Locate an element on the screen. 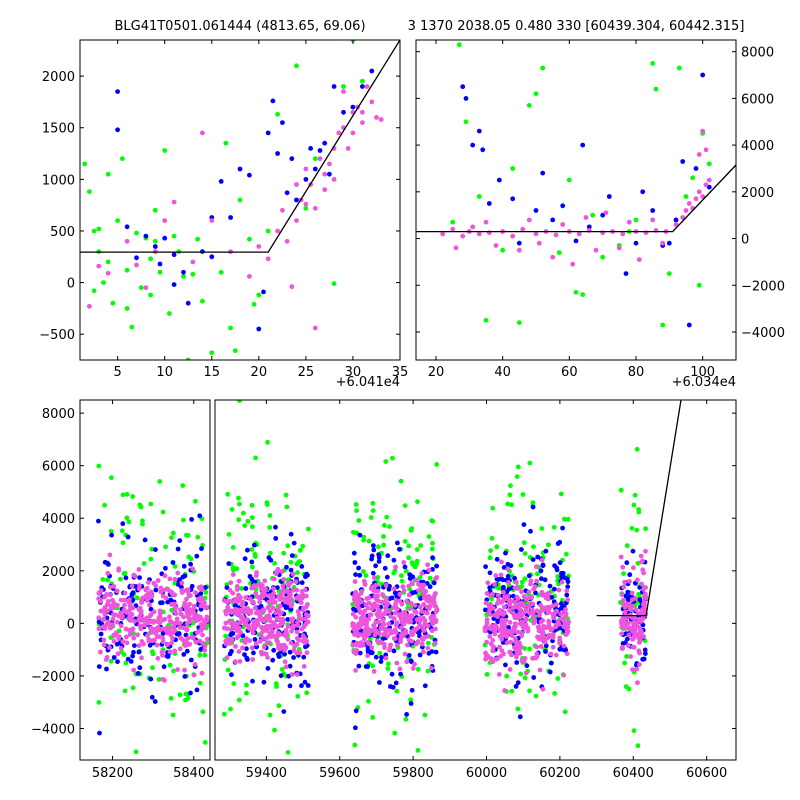 The width and height of the screenshot is (800, 800). x-offset-label-left: +6.041e4 is located at coordinates (368, 382).